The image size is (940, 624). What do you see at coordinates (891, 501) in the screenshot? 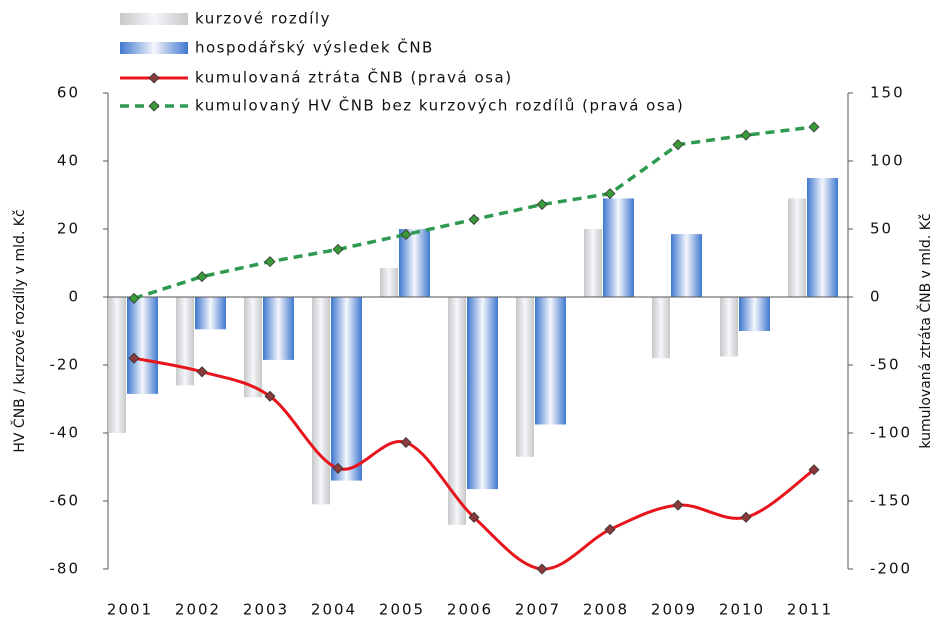
I see `y2-tick-label: -150` at bounding box center [891, 501].